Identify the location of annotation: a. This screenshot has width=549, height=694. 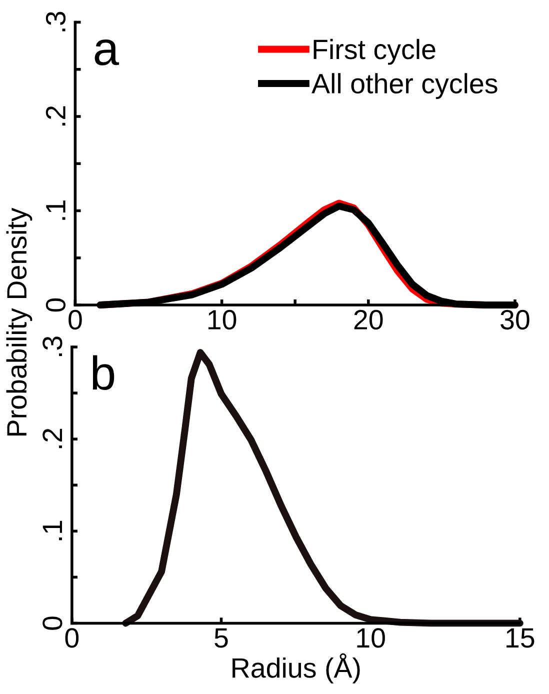
(107, 53).